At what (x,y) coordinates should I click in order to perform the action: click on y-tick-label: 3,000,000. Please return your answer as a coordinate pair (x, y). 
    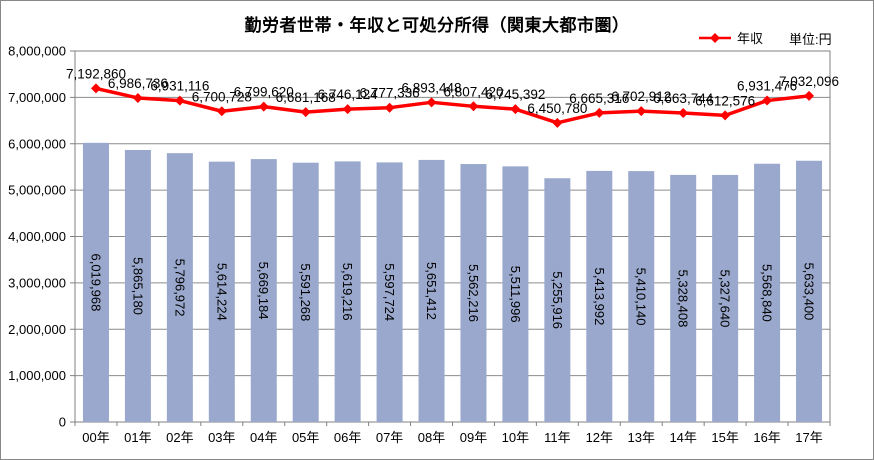
    Looking at the image, I should click on (37, 282).